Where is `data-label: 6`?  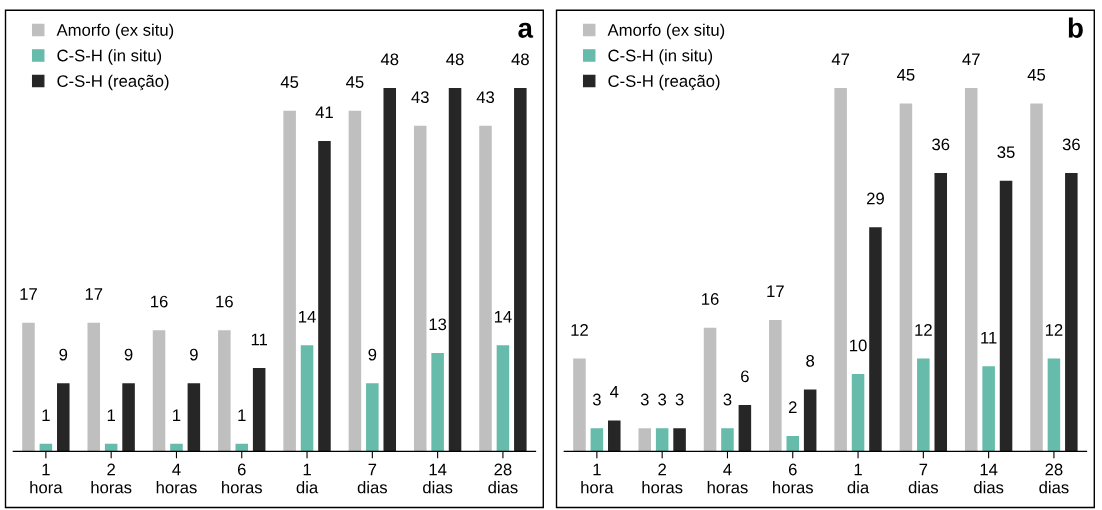
data-label: 6 is located at coordinates (745, 376).